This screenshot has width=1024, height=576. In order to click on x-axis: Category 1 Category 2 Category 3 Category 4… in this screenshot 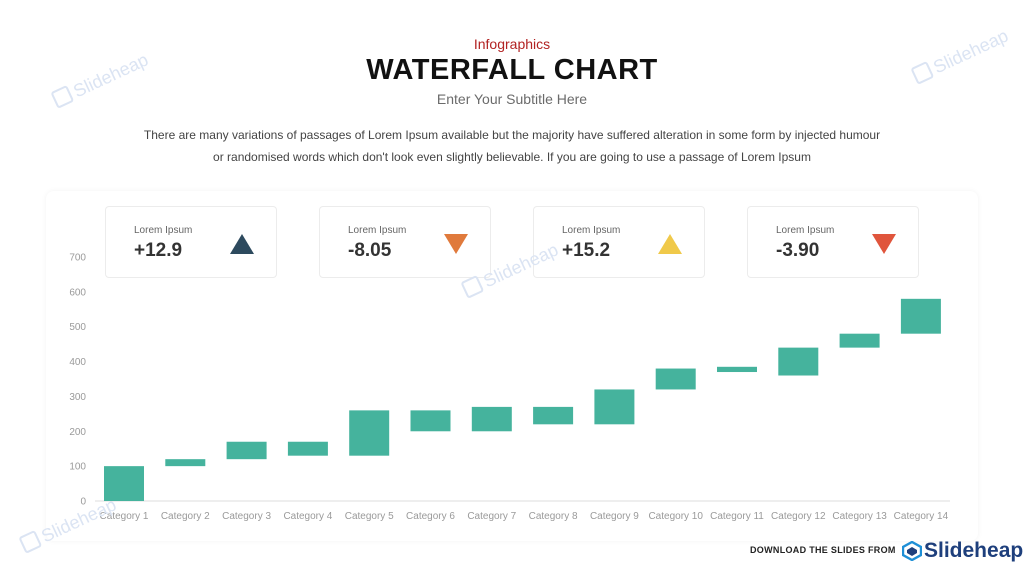, I will do `click(524, 516)`.